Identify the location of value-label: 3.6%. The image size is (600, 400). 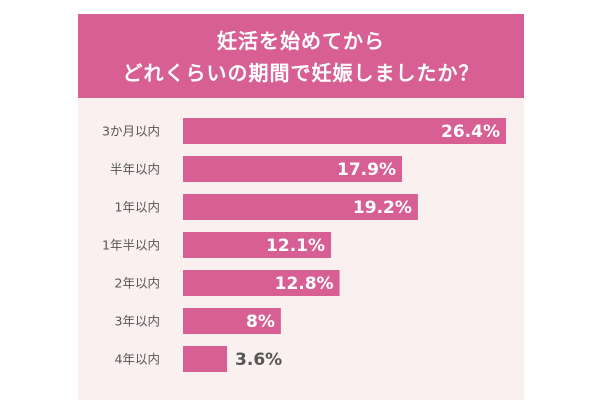
(258, 360).